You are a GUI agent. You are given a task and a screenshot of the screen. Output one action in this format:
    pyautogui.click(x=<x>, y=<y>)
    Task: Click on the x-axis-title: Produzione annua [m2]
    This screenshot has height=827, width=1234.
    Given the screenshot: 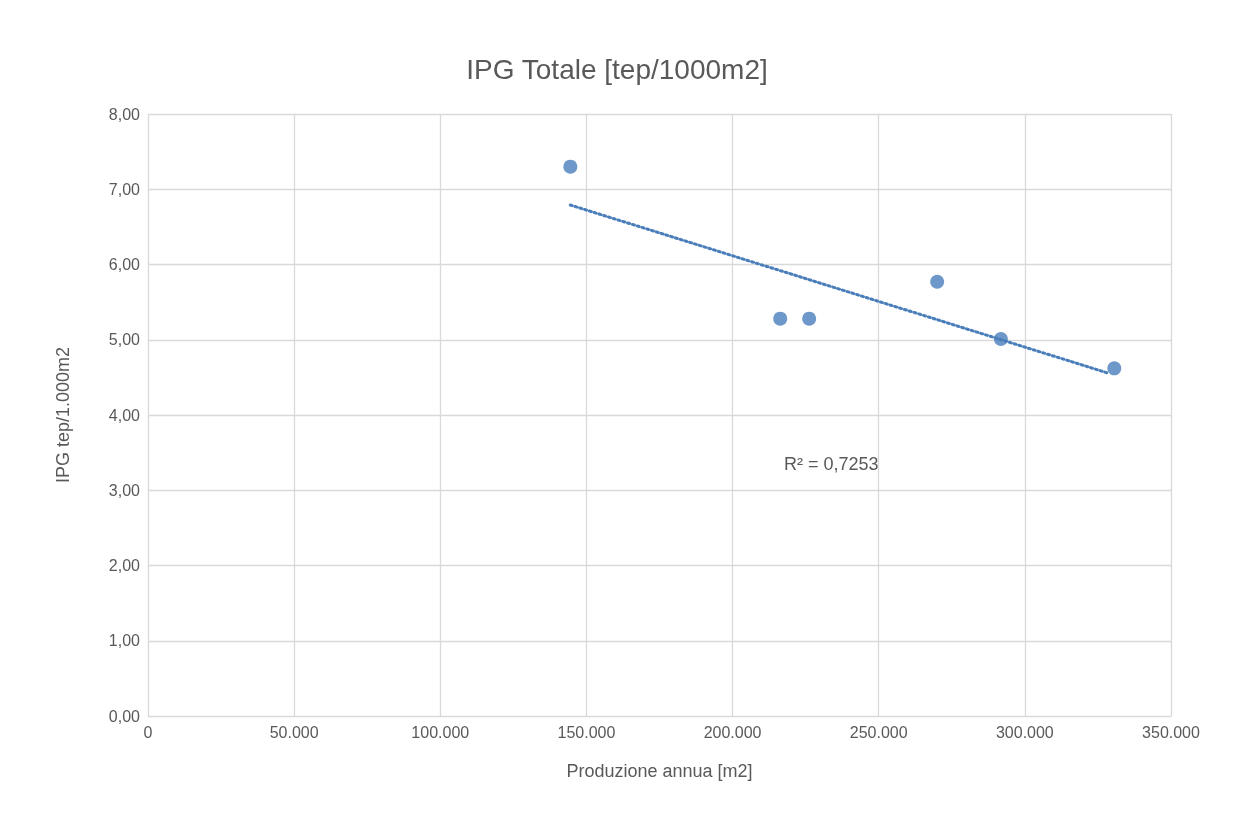 What is the action you would take?
    pyautogui.click(x=659, y=771)
    